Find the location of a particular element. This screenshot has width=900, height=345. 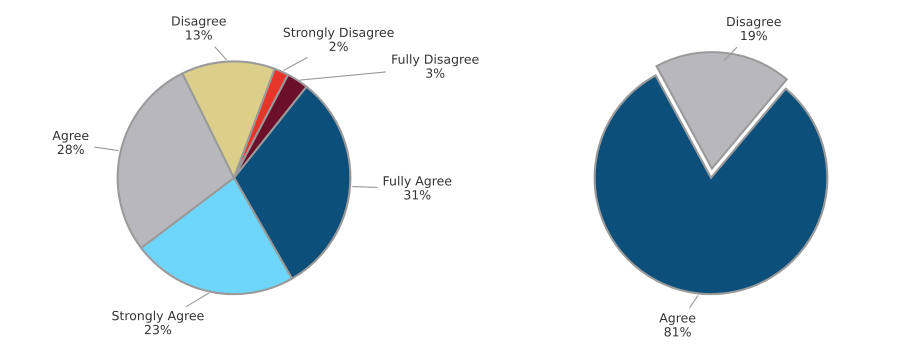

data-label: 3% is located at coordinates (435, 73).